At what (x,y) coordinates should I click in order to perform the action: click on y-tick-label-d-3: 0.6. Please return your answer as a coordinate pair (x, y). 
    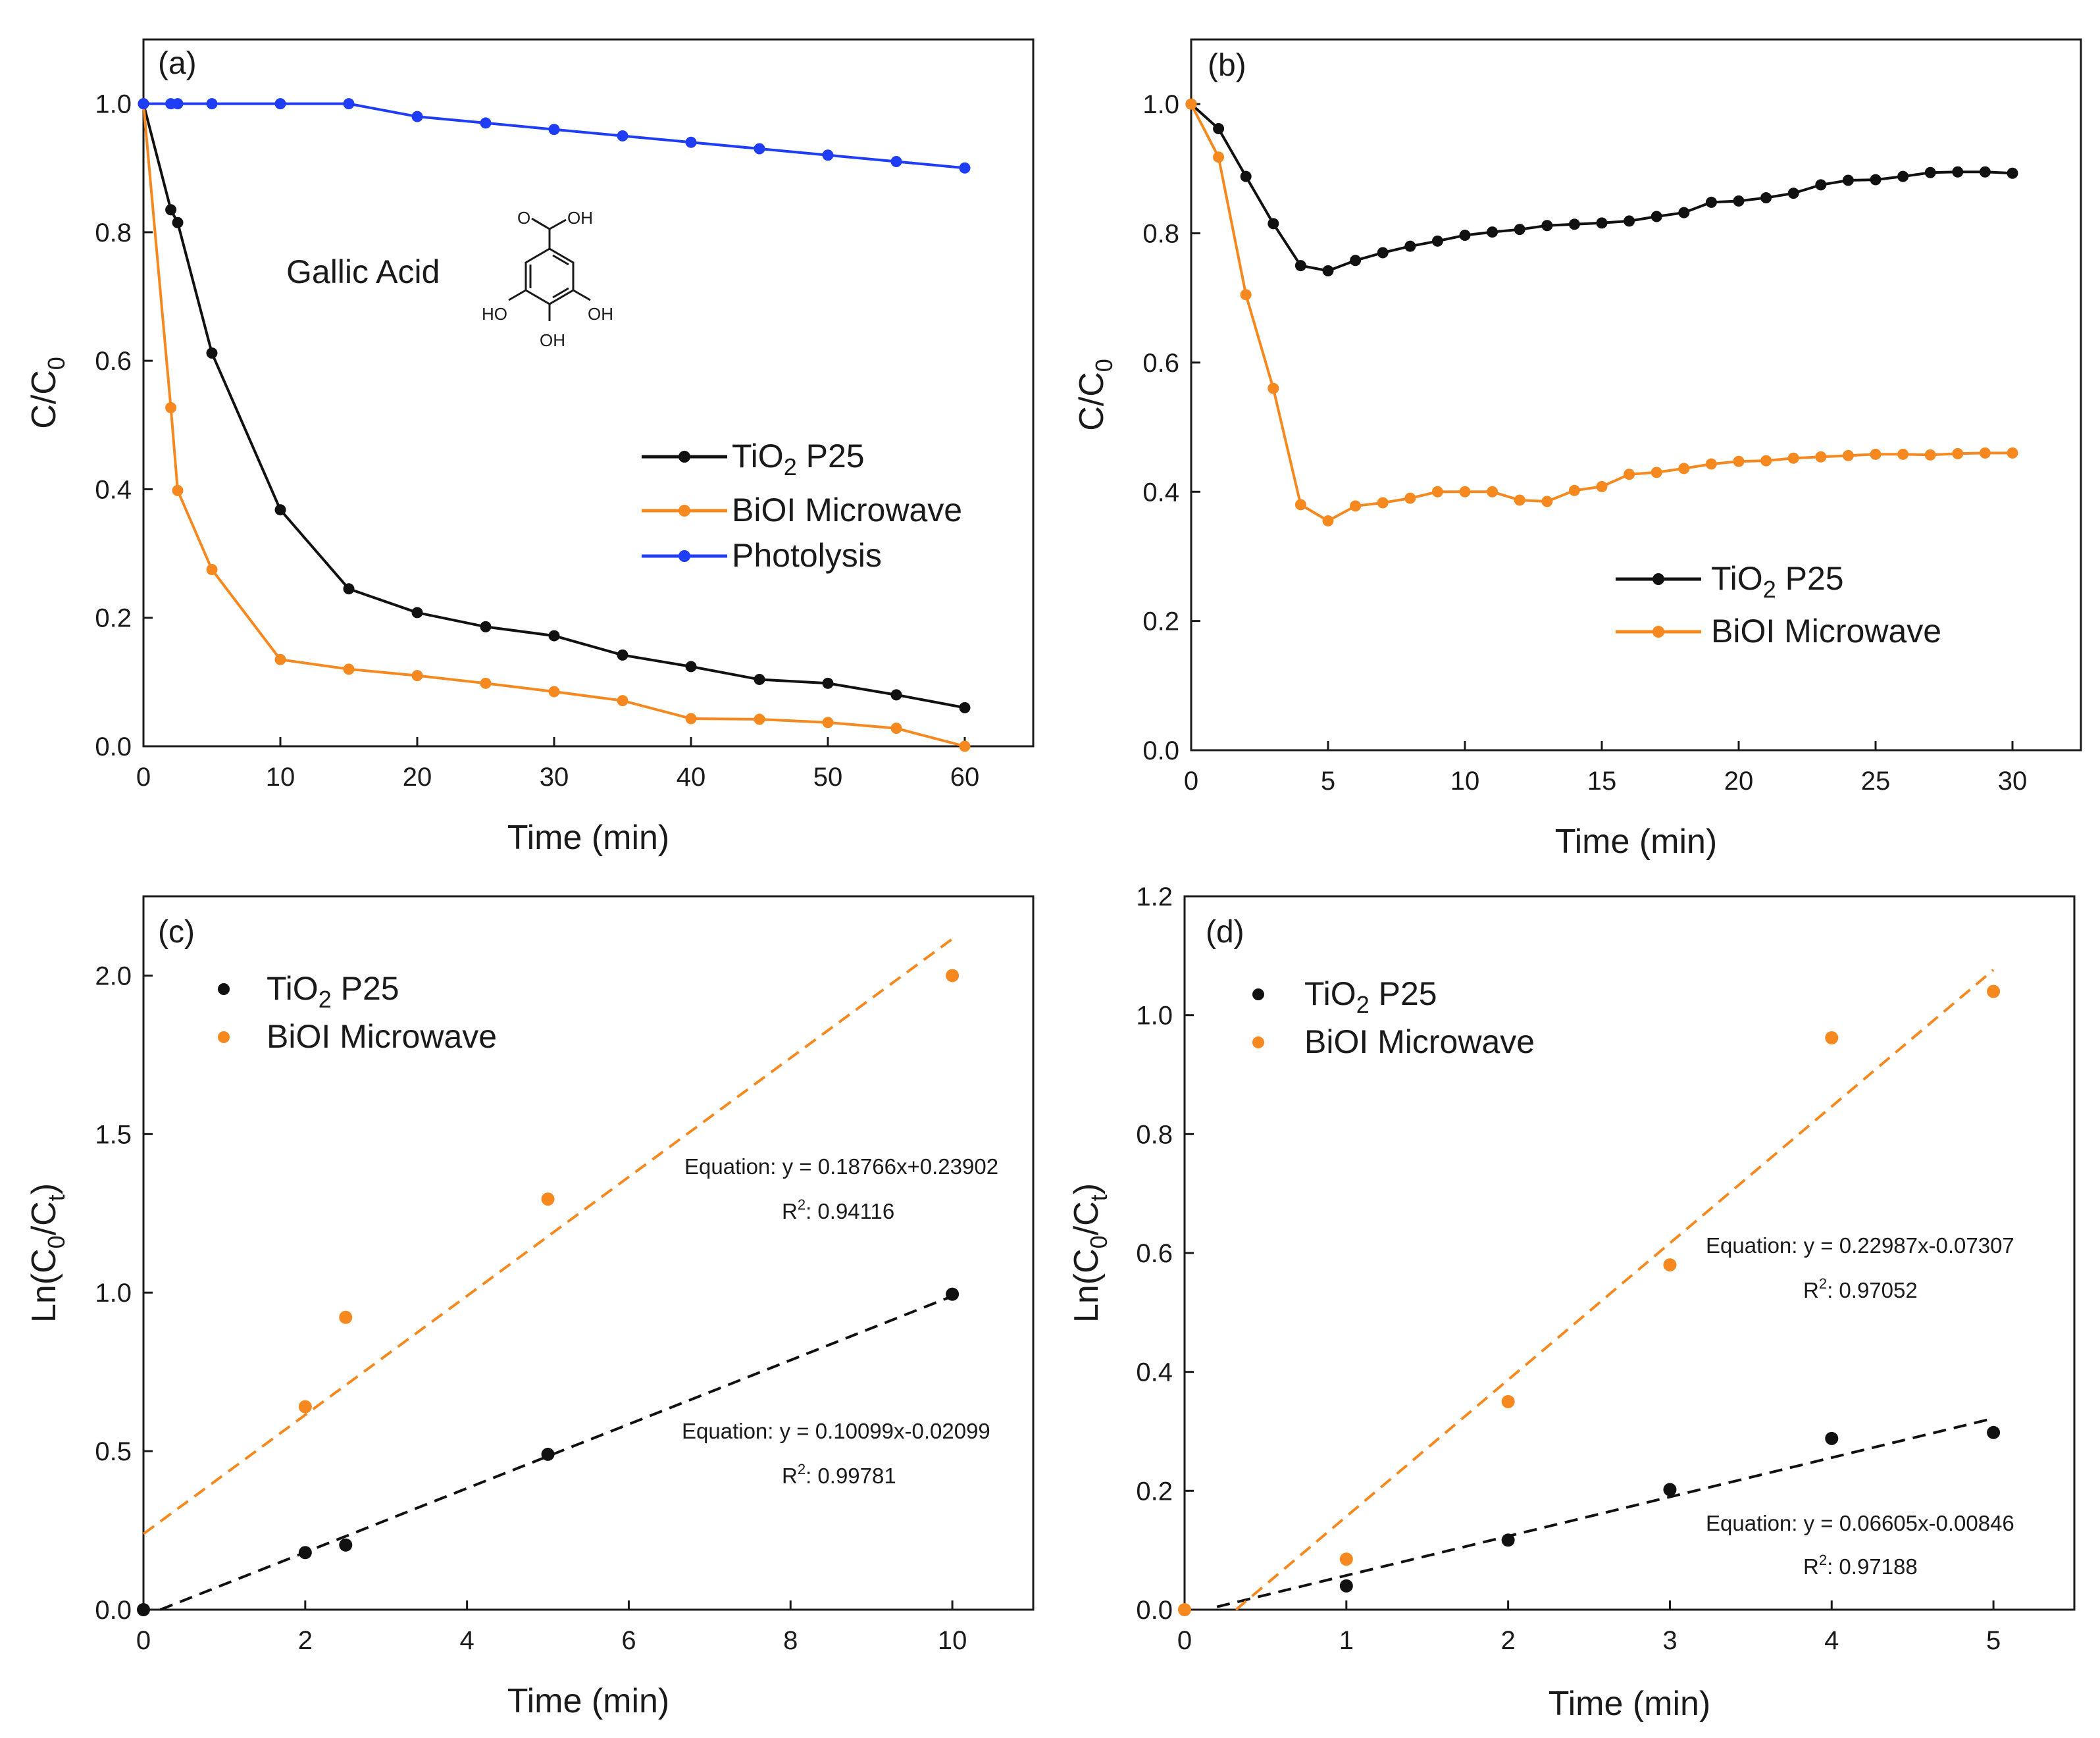
    Looking at the image, I should click on (1154, 1253).